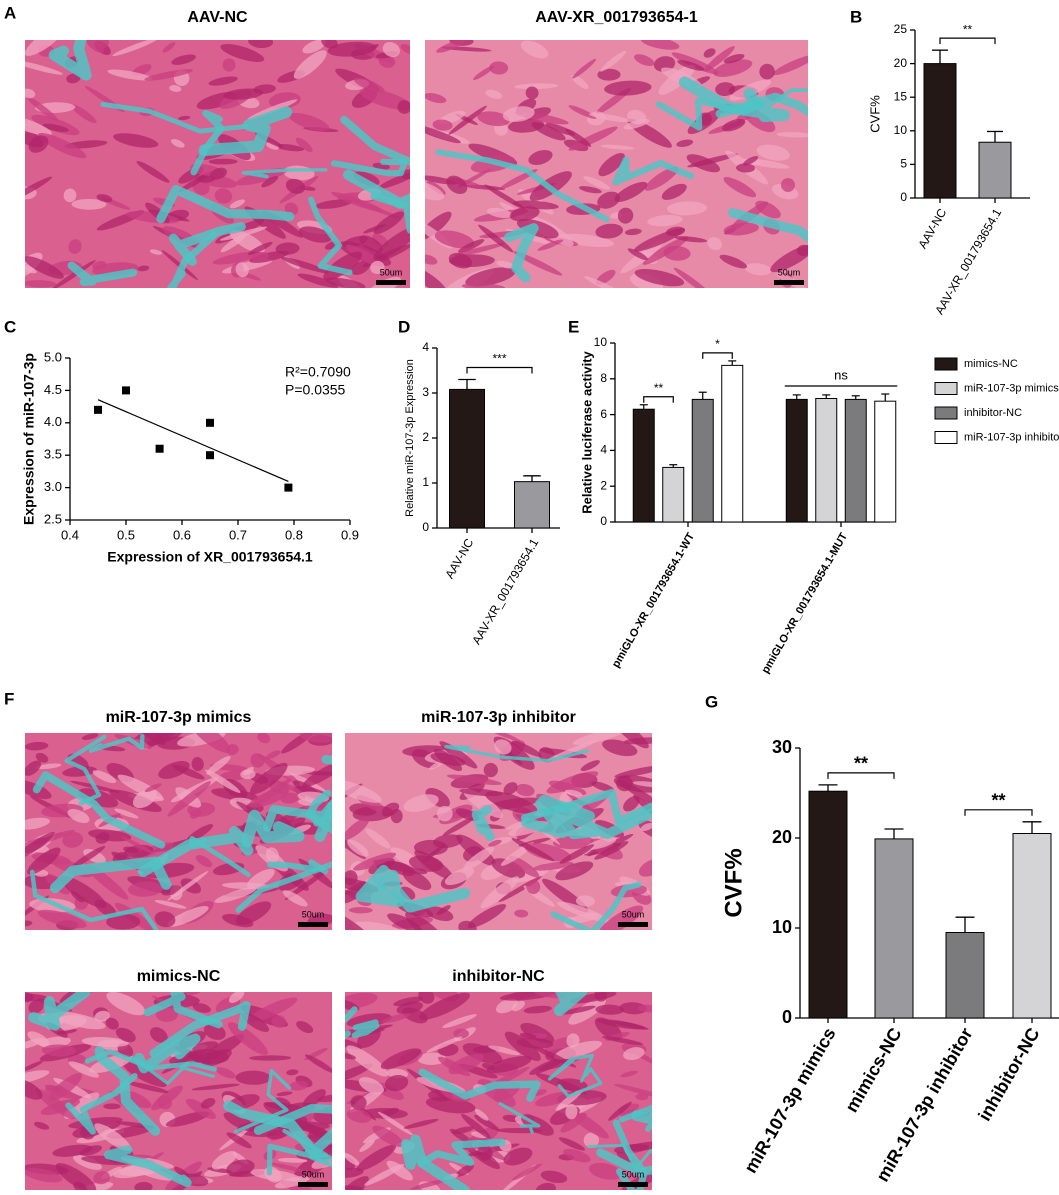 The height and width of the screenshot is (1195, 1059). I want to click on x-axis-label: Expression of XR_001793654.1, so click(210, 557).